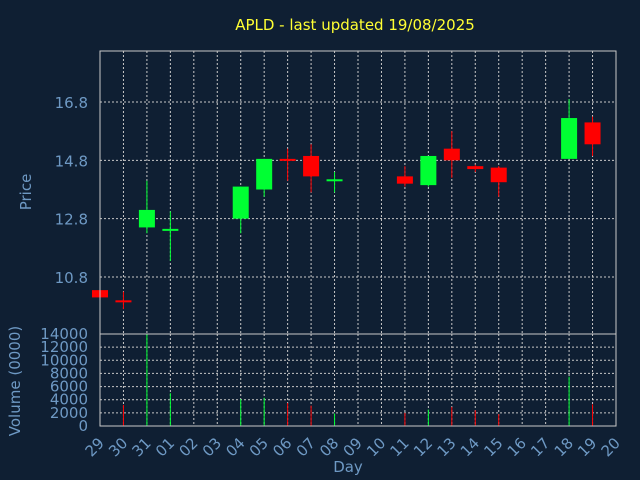 The height and width of the screenshot is (480, 640). I want to click on volume-tick-label: 10000, so click(64, 360).